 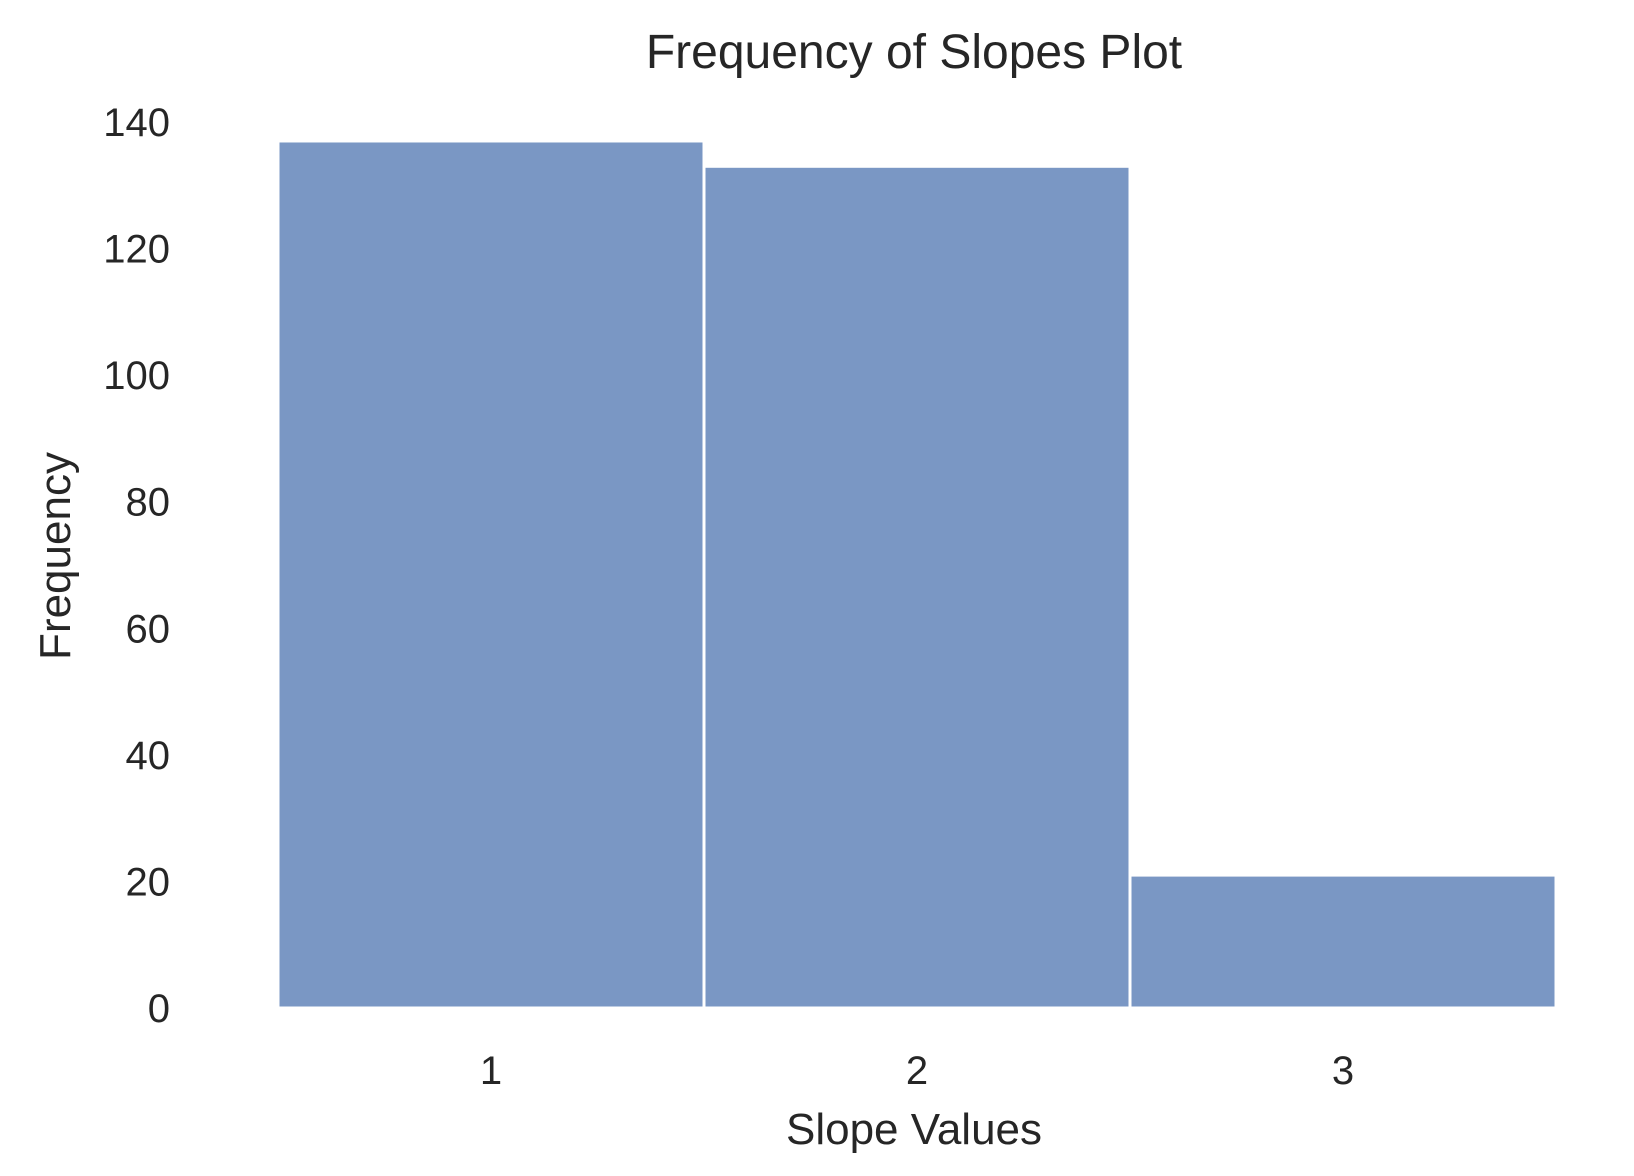 I want to click on x-axis-label: Slope Values, so click(x=914, y=1129).